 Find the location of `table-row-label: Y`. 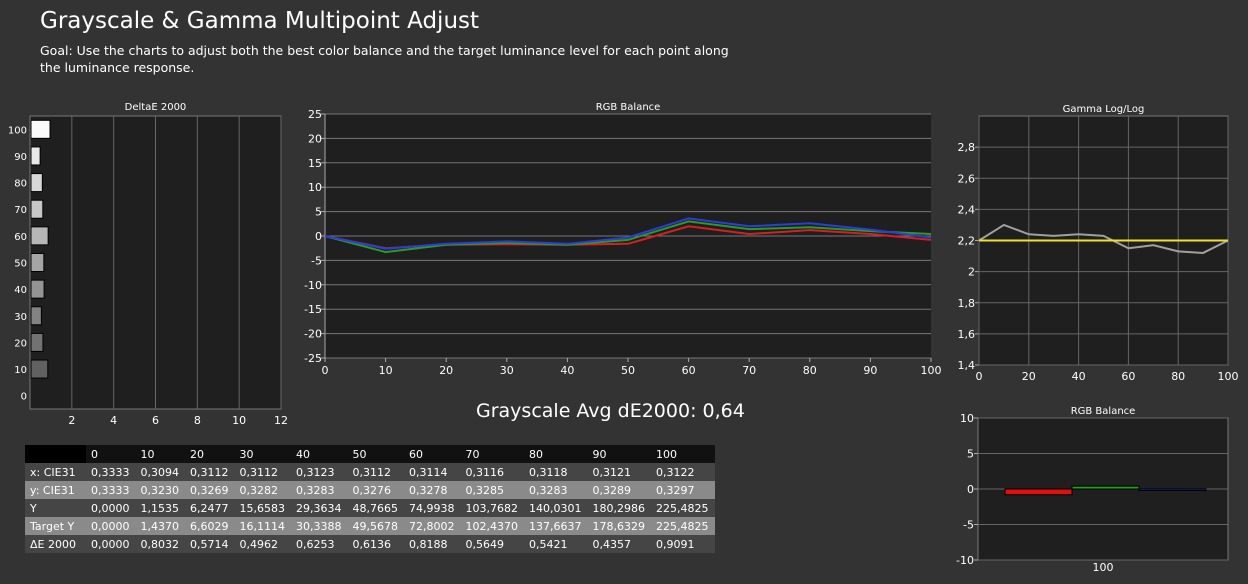

table-row-label: Y is located at coordinates (55, 508).